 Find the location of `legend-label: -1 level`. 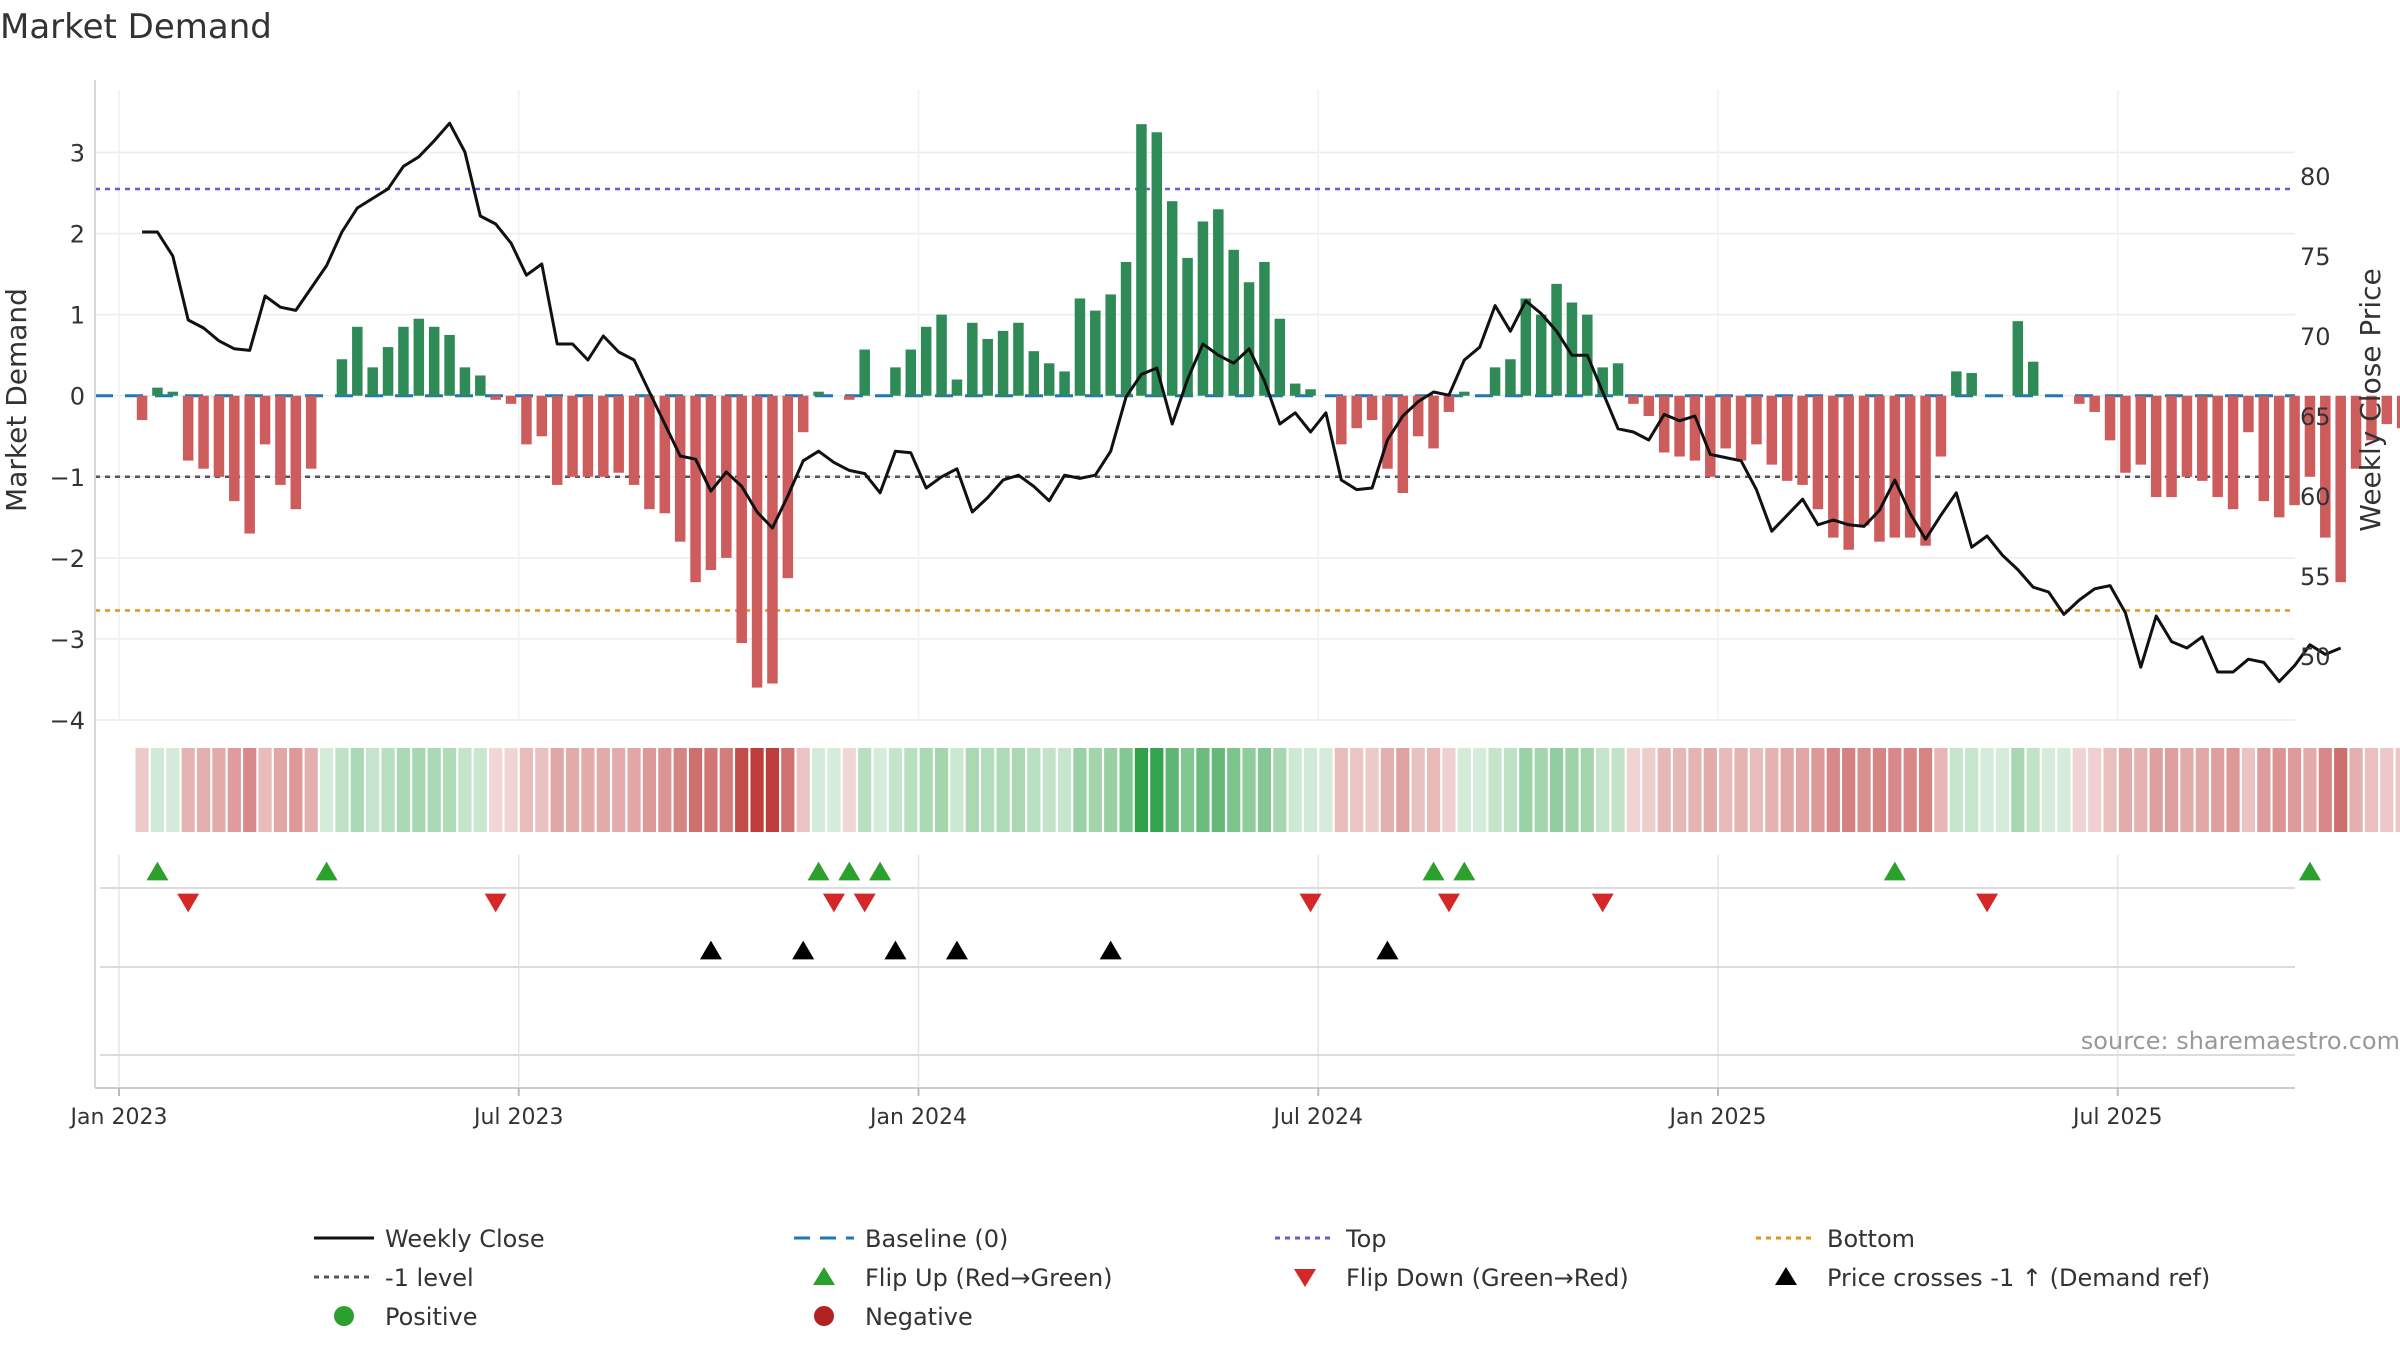

legend-label: -1 level is located at coordinates (429, 1278).